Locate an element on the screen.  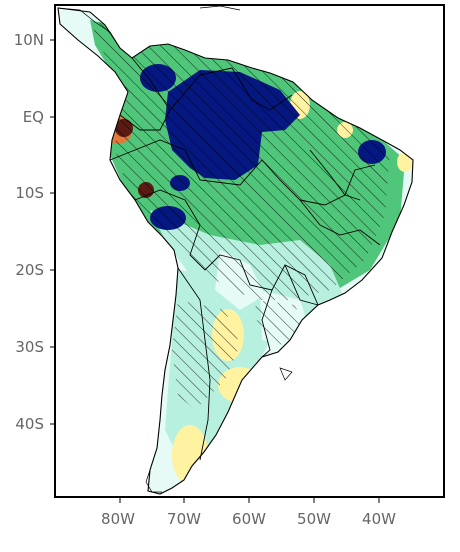
x-tick-label: 50W is located at coordinates (314, 519).